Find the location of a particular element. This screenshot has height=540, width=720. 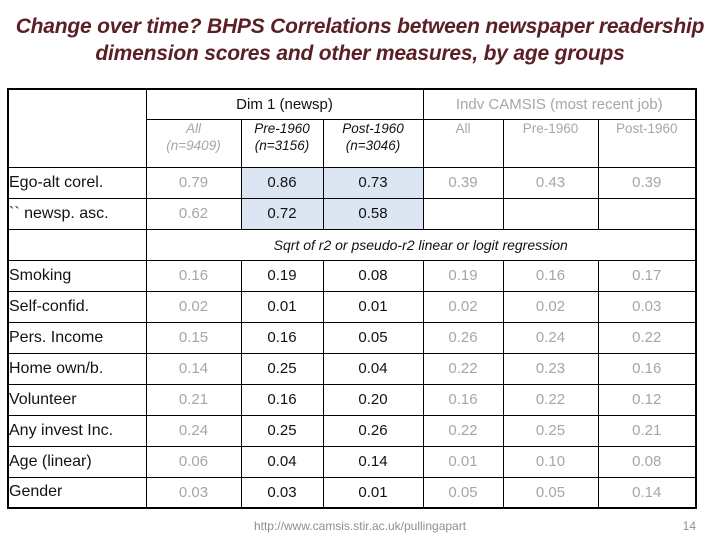

row-label: Any invest Inc. is located at coordinates (77, 430).